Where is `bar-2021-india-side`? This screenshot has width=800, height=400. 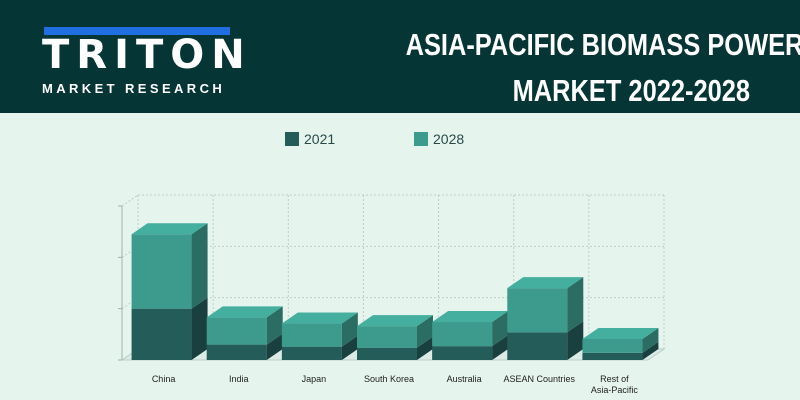 bar-2021-india-side is located at coordinates (274, 346).